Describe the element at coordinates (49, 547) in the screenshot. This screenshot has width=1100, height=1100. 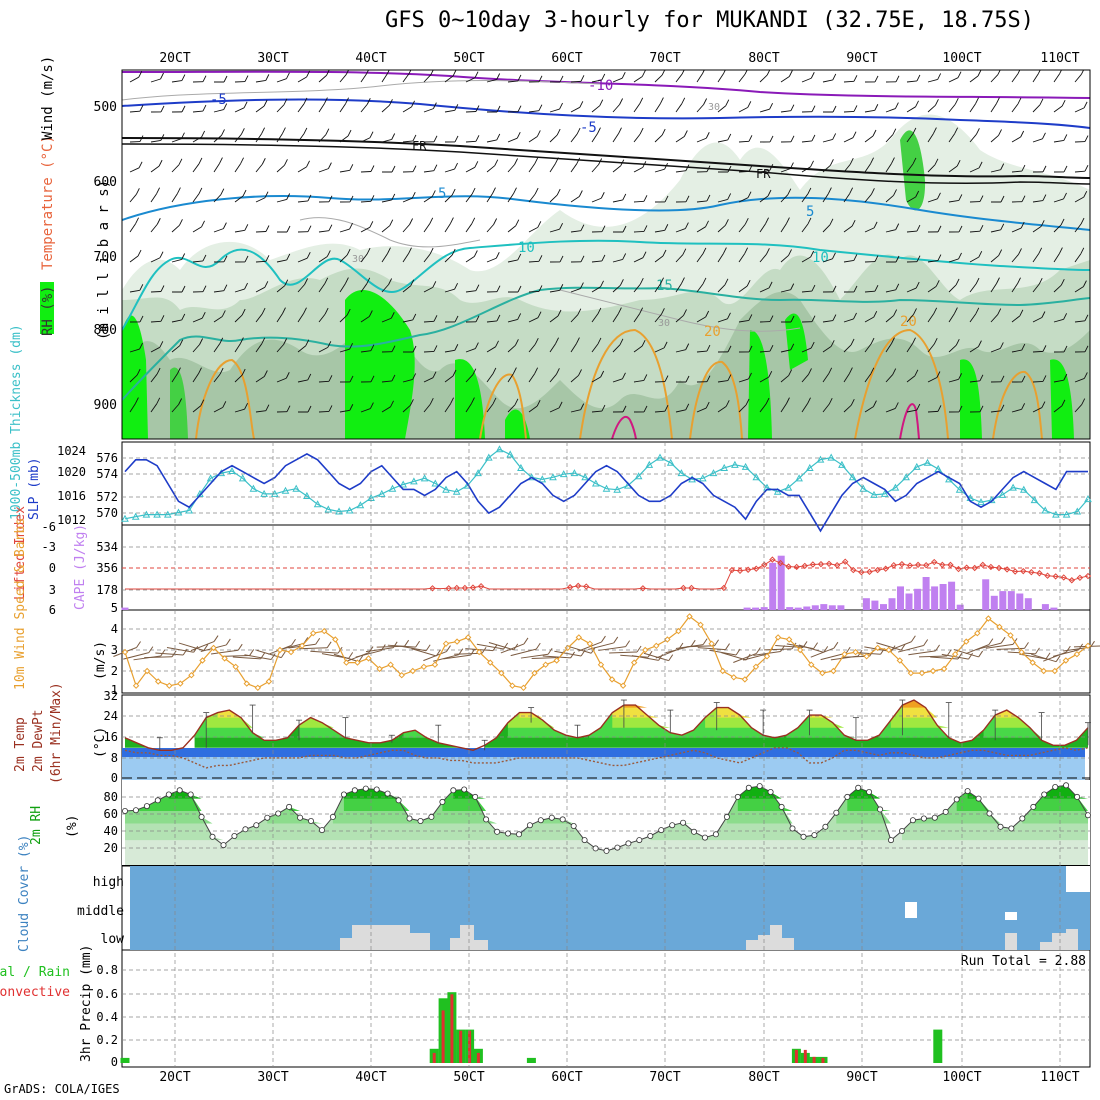
I see `tick-label: -3` at that location.